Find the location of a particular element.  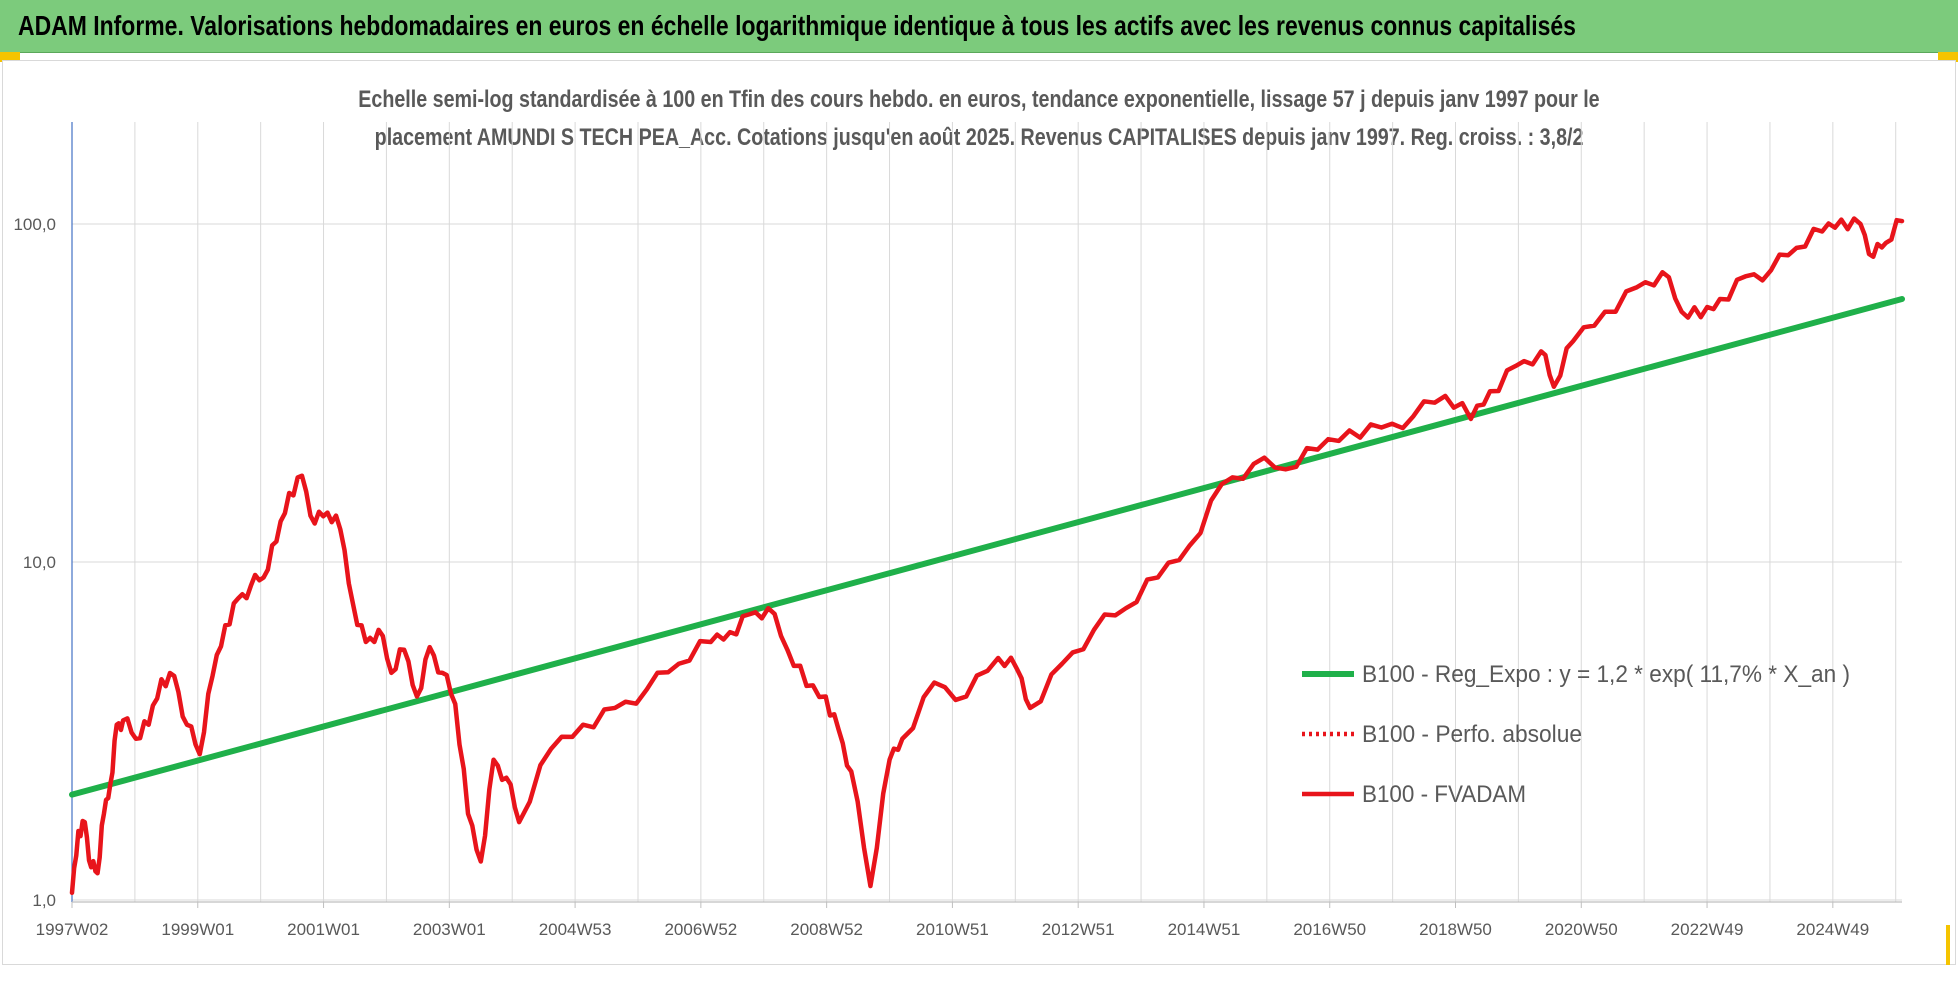

x-tick-label: 2006W52 is located at coordinates (700, 929).